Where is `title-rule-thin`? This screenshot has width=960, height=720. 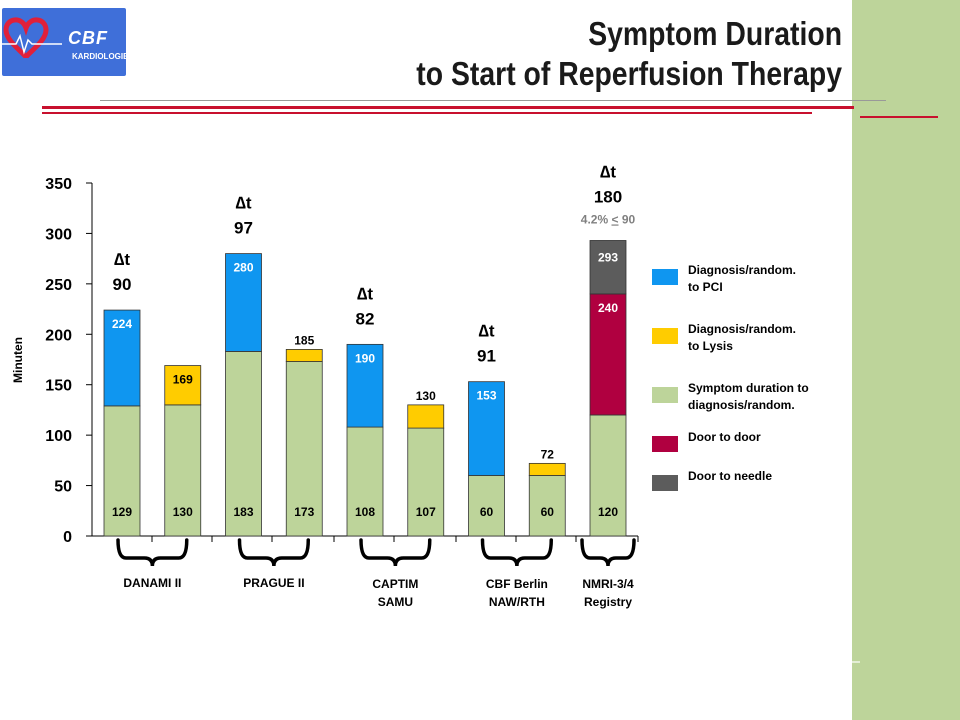
title-rule-thin is located at coordinates (493, 100).